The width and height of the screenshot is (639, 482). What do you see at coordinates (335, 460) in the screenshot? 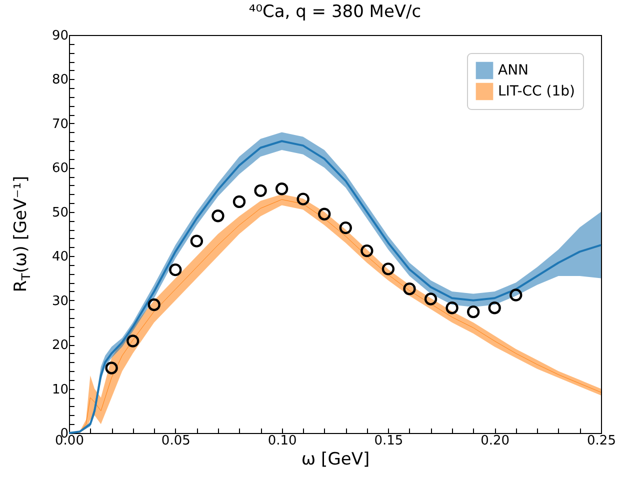
I see `x-axis-title: ω [GeV]` at bounding box center [335, 460].